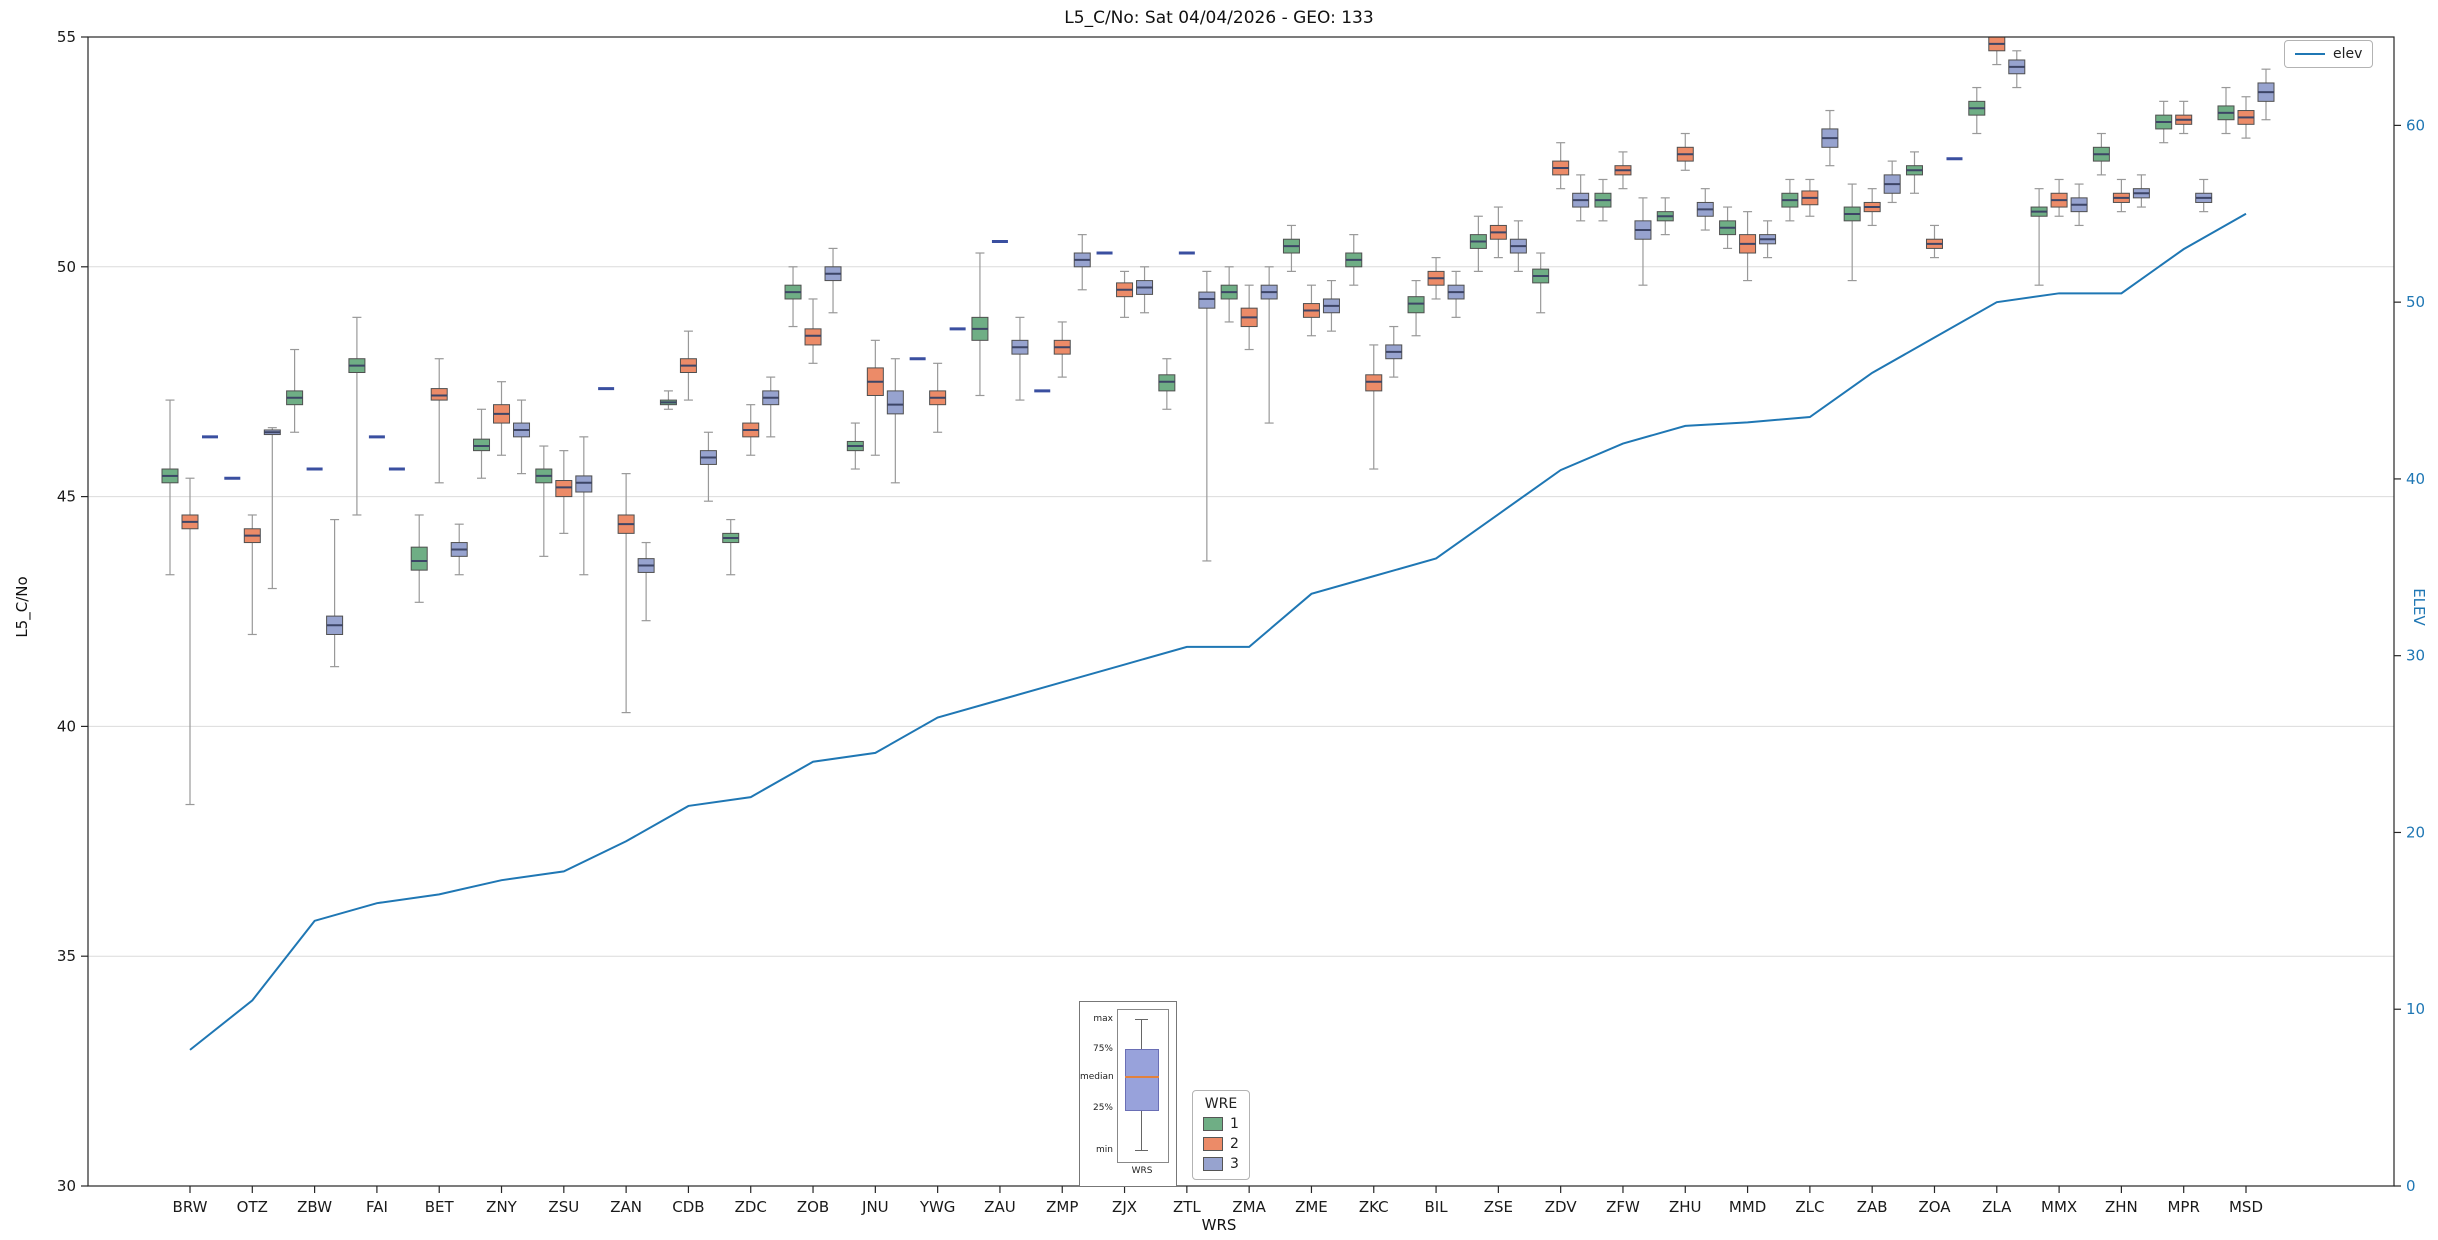  What do you see at coordinates (2419, 607) in the screenshot?
I see `y-axis-label-right: ELEV` at bounding box center [2419, 607].